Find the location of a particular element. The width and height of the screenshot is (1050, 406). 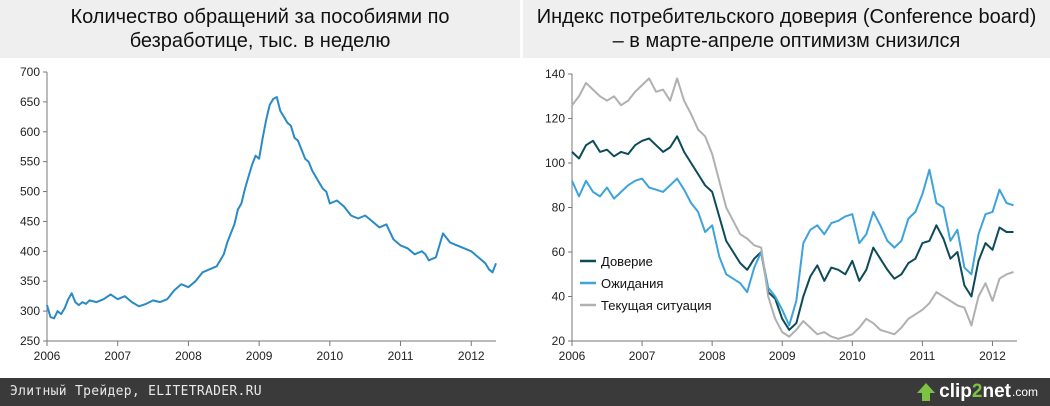

y-tick-label: 300 is located at coordinates (30, 311).